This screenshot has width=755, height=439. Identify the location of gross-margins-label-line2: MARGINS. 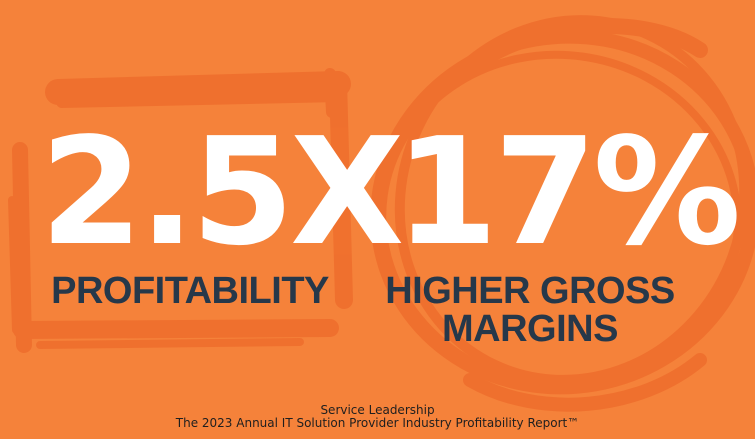
(530, 329).